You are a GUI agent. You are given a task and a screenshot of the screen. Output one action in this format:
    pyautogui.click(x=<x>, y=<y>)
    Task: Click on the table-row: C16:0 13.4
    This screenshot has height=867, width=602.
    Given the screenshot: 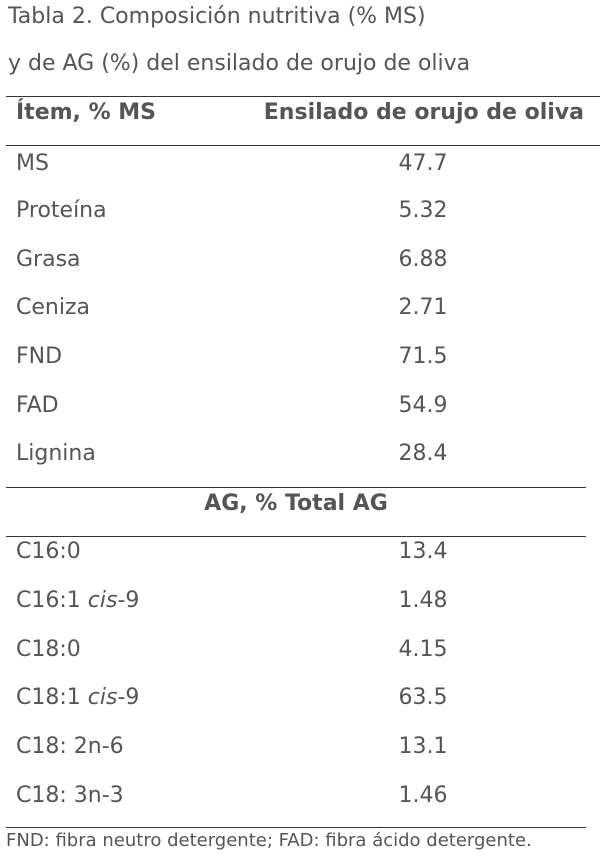 What is the action you would take?
    pyautogui.click(x=301, y=559)
    